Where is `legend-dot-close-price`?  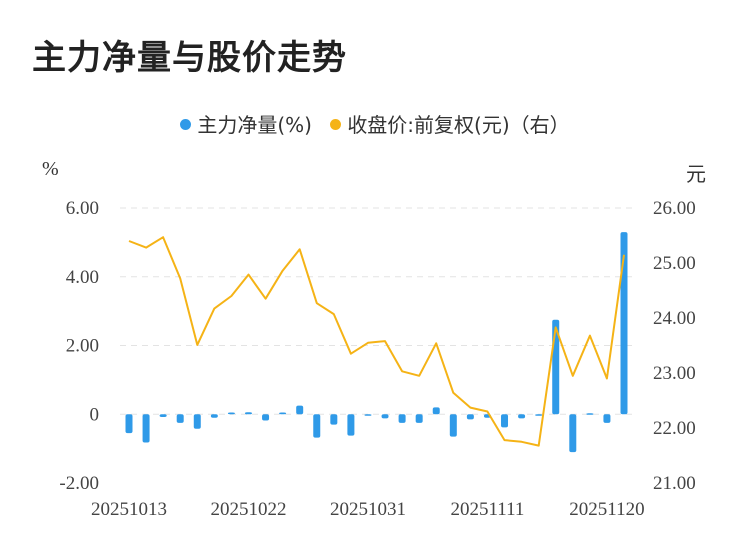
legend-dot-close-price is located at coordinates (336, 124).